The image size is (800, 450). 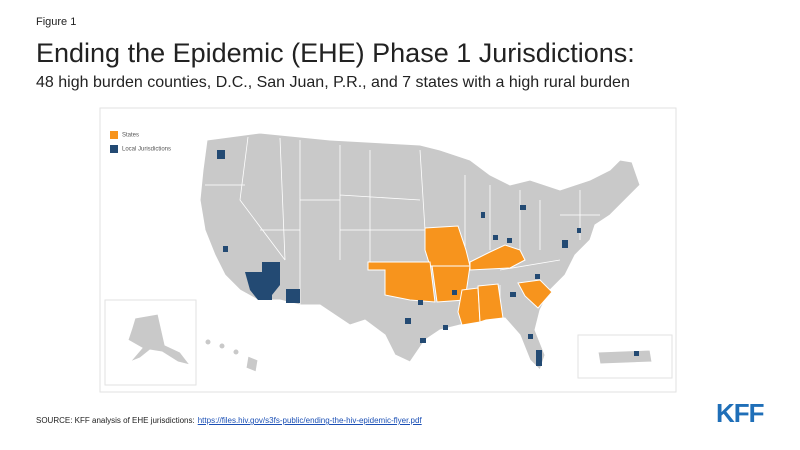 I want to click on alaska-inset, so click(x=150, y=342).